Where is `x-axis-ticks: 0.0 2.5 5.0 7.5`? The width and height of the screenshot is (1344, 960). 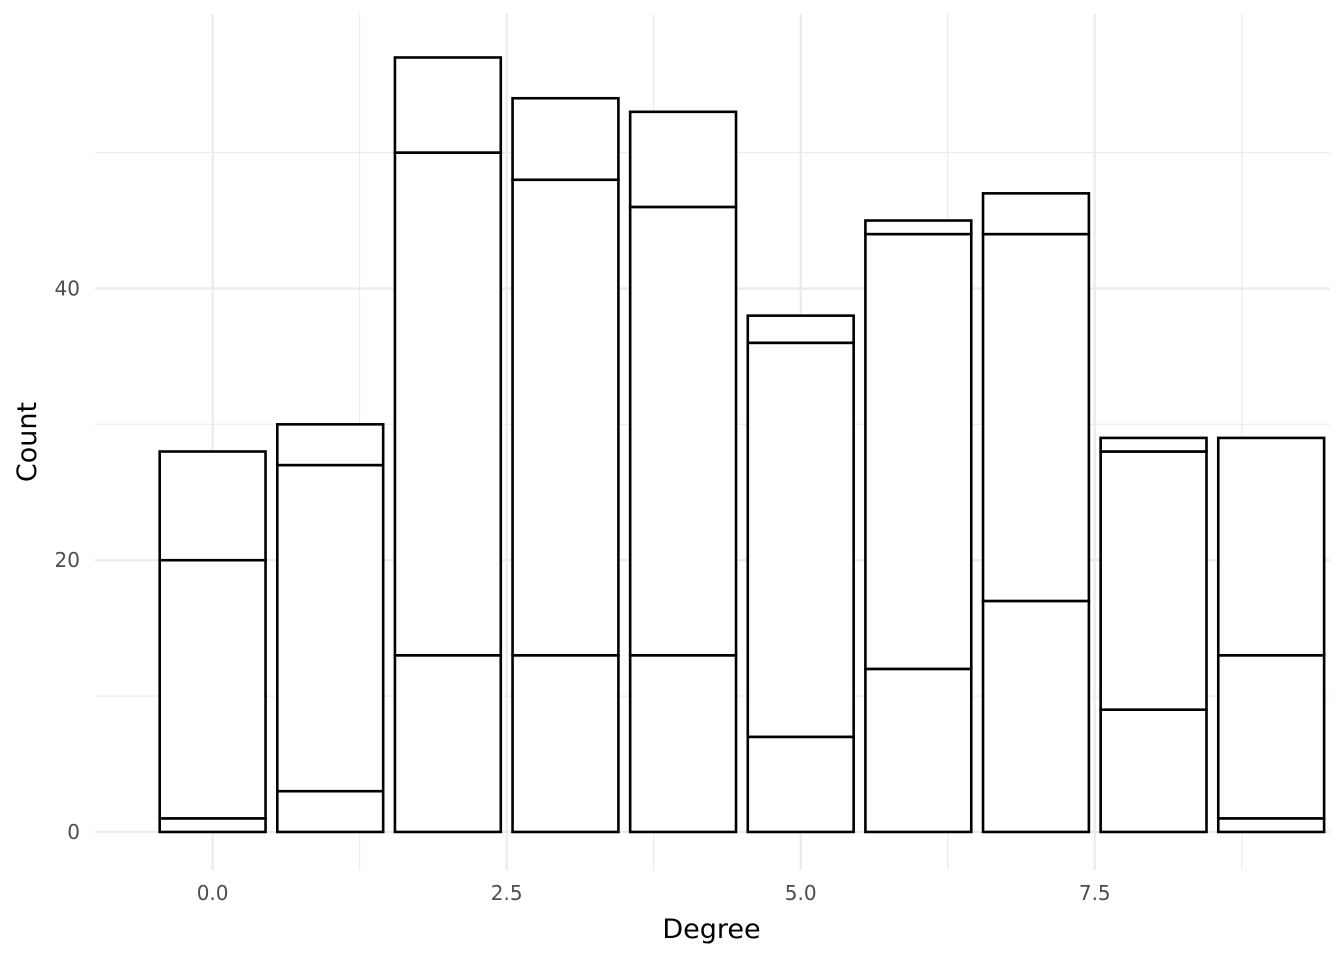
x-axis-ticks: 0.0 2.5 5.0 7.5 is located at coordinates (654, 893).